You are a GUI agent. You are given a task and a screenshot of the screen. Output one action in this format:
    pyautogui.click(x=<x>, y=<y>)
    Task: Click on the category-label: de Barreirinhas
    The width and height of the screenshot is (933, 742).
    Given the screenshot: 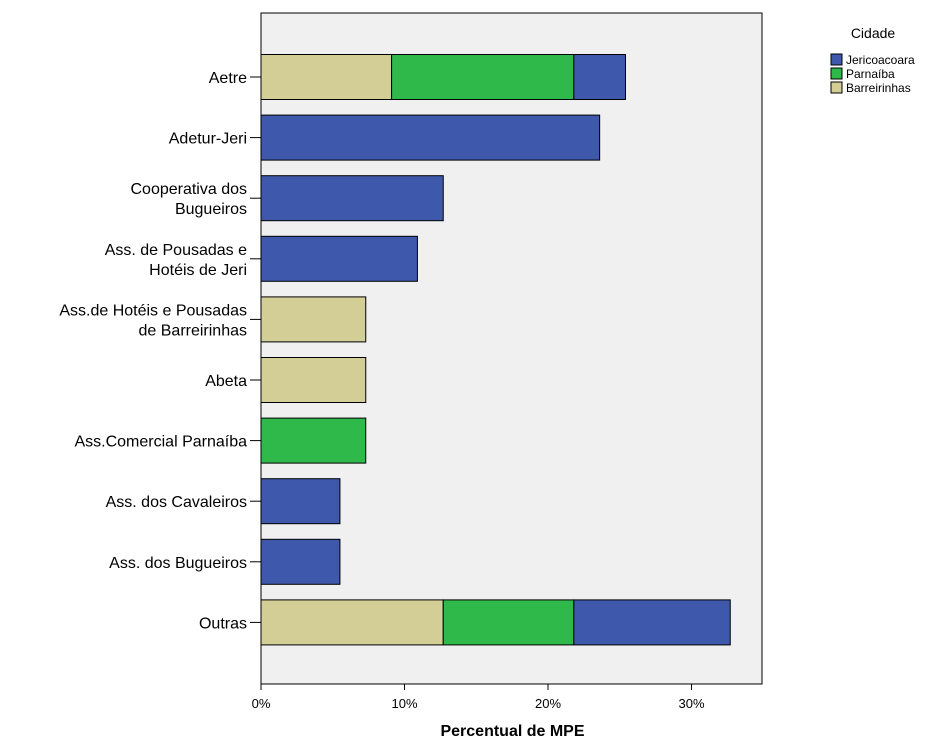 What is the action you would take?
    pyautogui.click(x=193, y=330)
    